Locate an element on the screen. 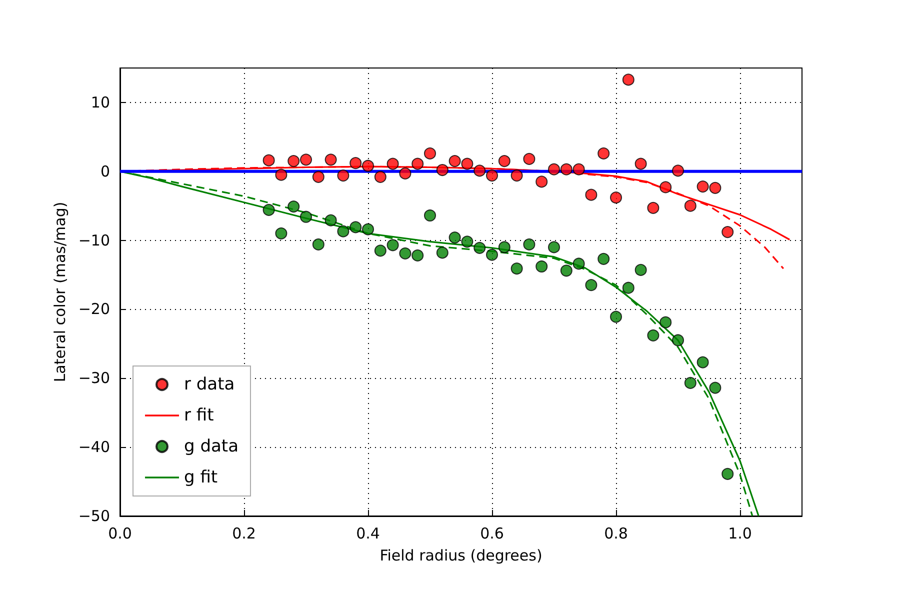  y-tick-label: 0 is located at coordinates (105, 171).